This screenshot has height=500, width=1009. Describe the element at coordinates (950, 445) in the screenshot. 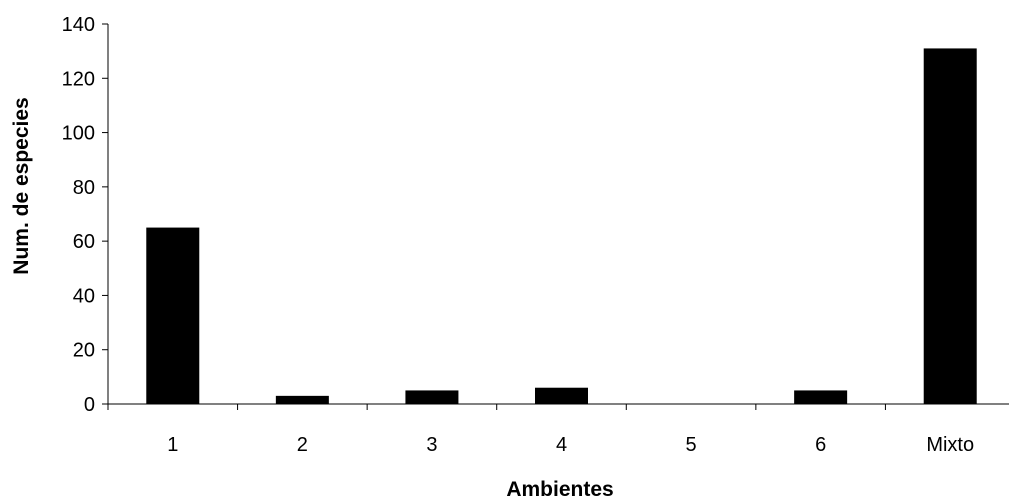

I see `x-tick-label: Mixto` at that location.